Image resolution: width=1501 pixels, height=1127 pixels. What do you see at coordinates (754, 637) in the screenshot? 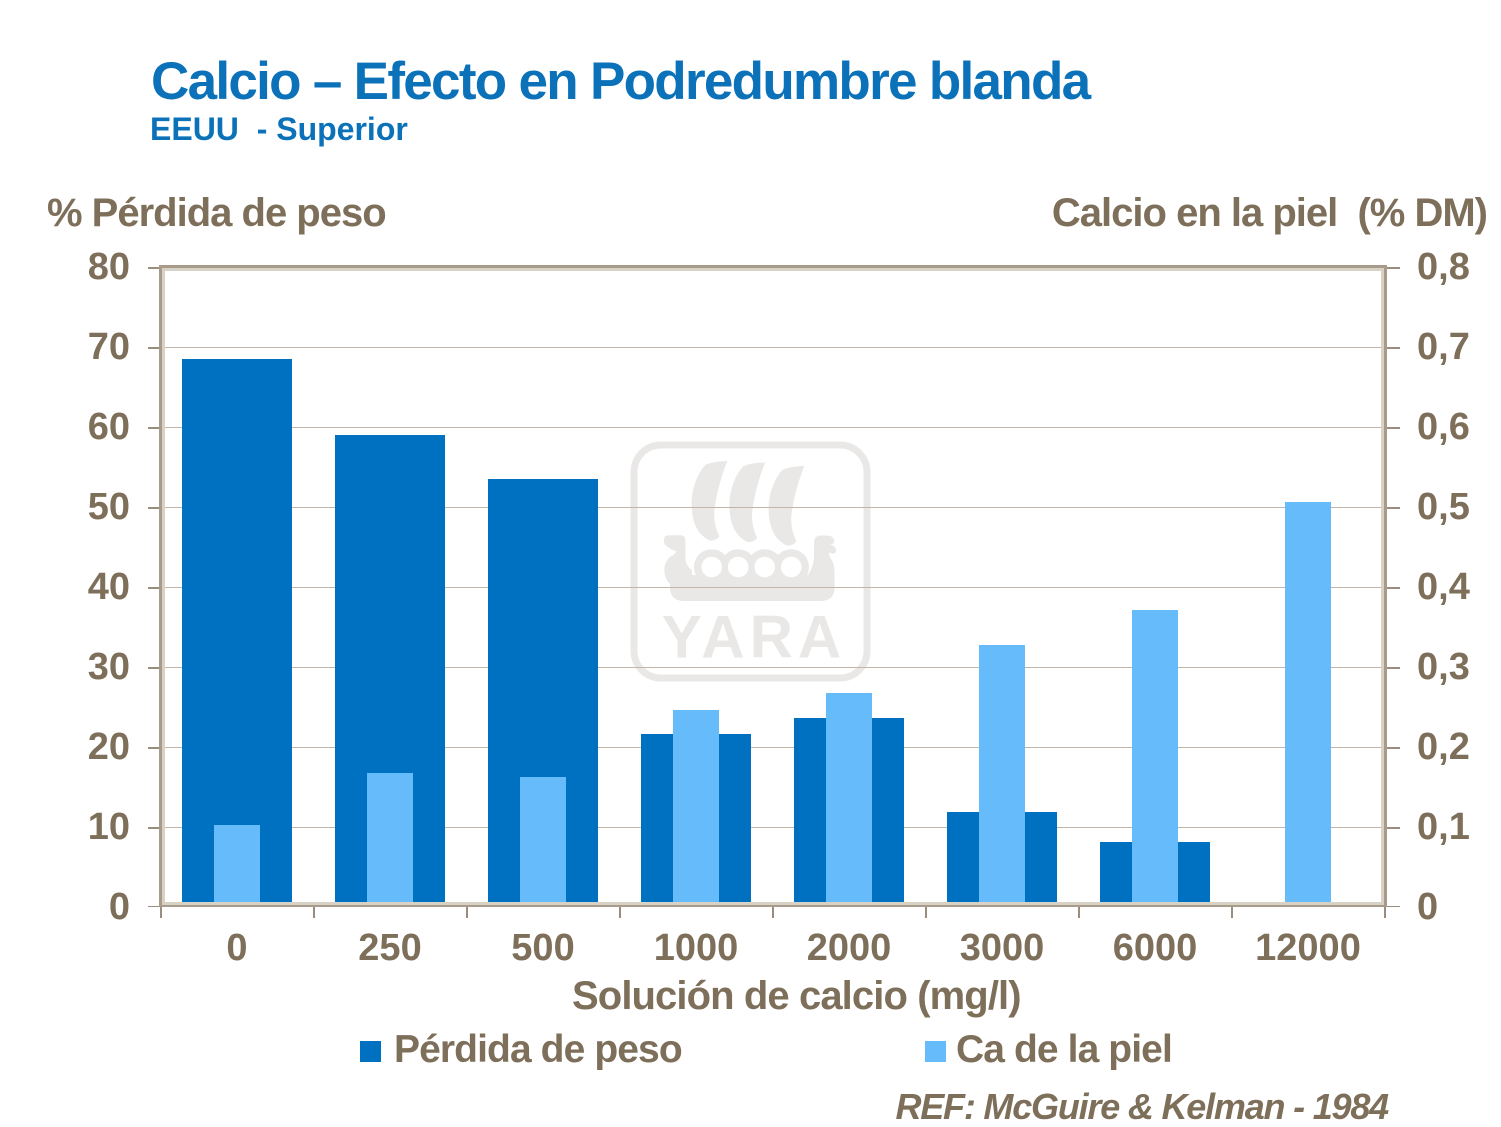
I see `svg-text: YARA` at bounding box center [754, 637].